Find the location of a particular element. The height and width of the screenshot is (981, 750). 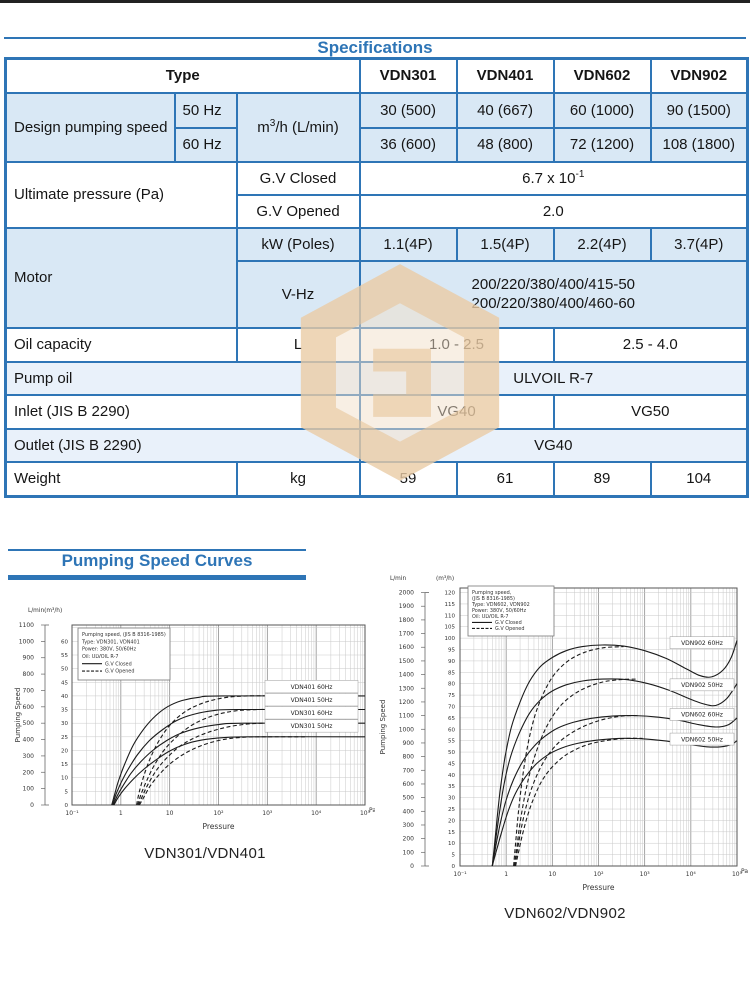

spec-speed-60-vdn602: 72 (1200) is located at coordinates (602, 144).